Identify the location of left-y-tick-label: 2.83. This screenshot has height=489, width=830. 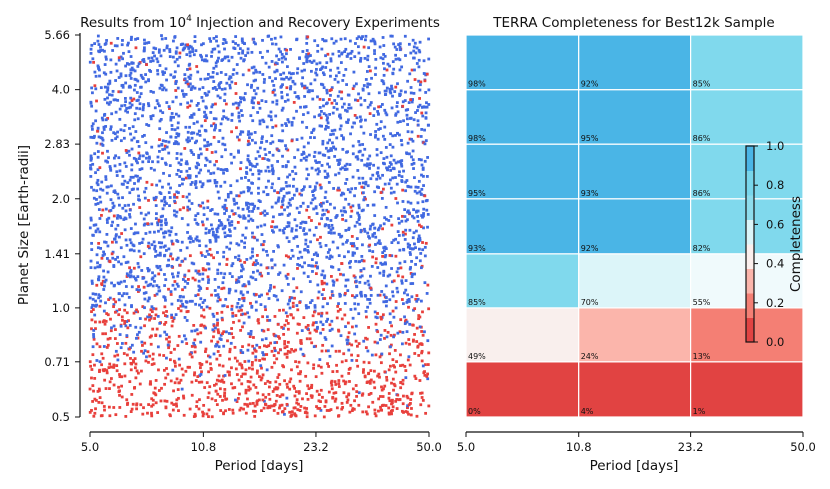
(57, 144).